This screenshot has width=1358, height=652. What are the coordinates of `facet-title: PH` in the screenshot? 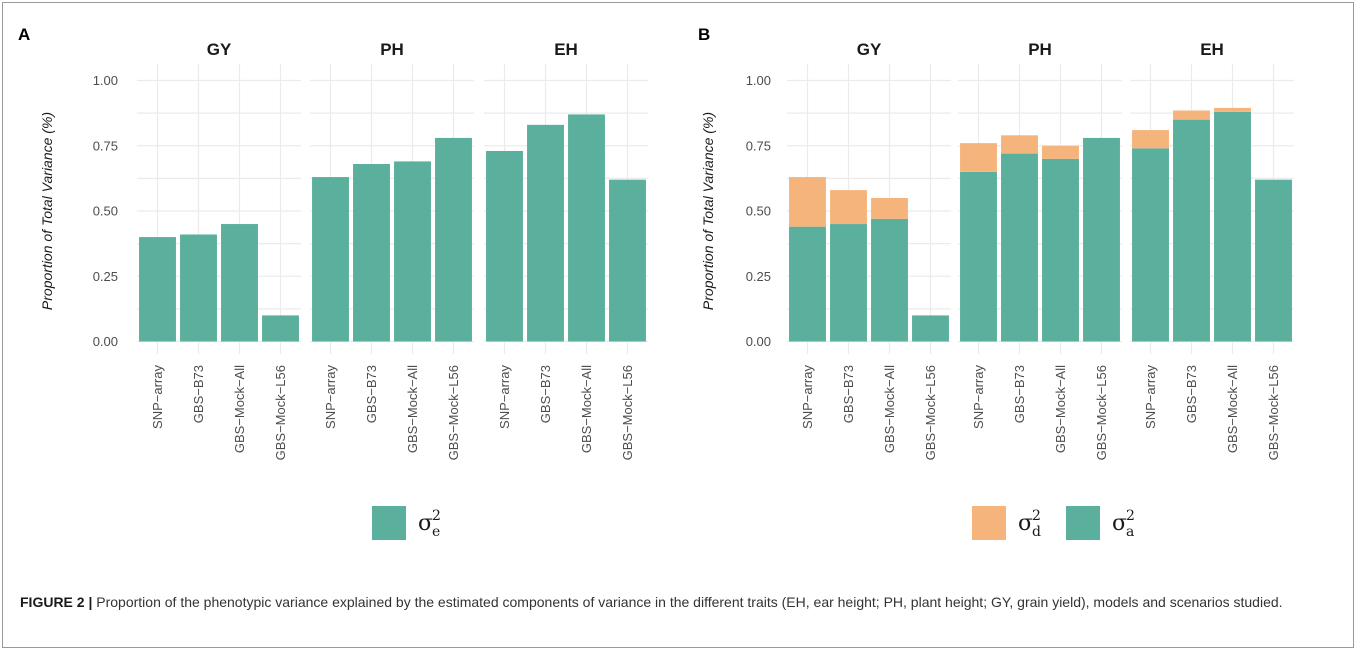 It's located at (392, 49).